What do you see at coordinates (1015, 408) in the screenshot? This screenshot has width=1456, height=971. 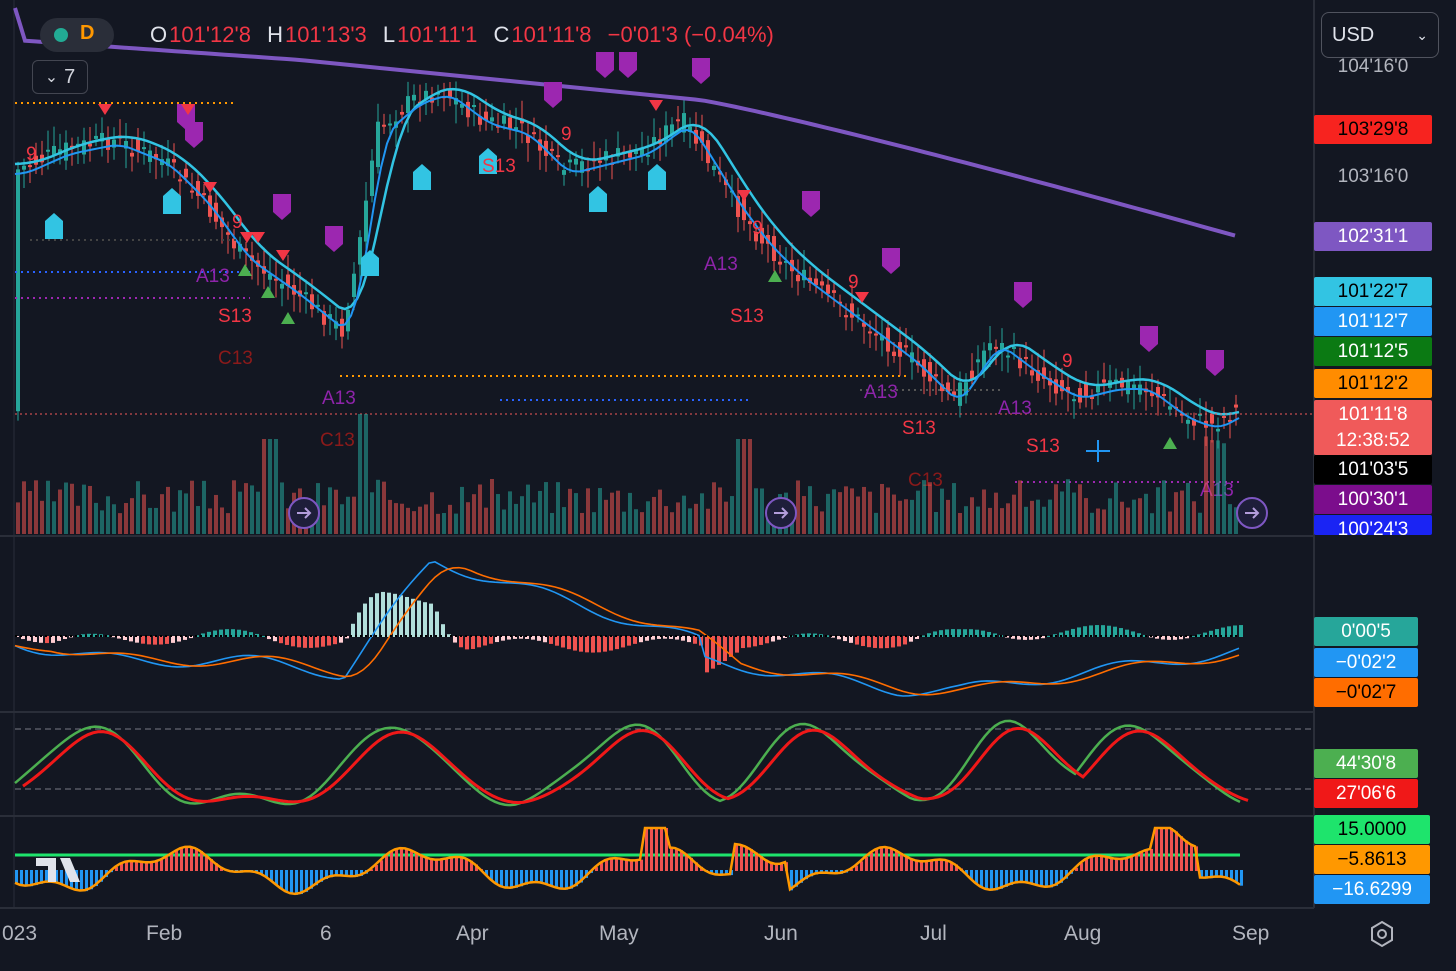 I see `annotation-label: A13` at bounding box center [1015, 408].